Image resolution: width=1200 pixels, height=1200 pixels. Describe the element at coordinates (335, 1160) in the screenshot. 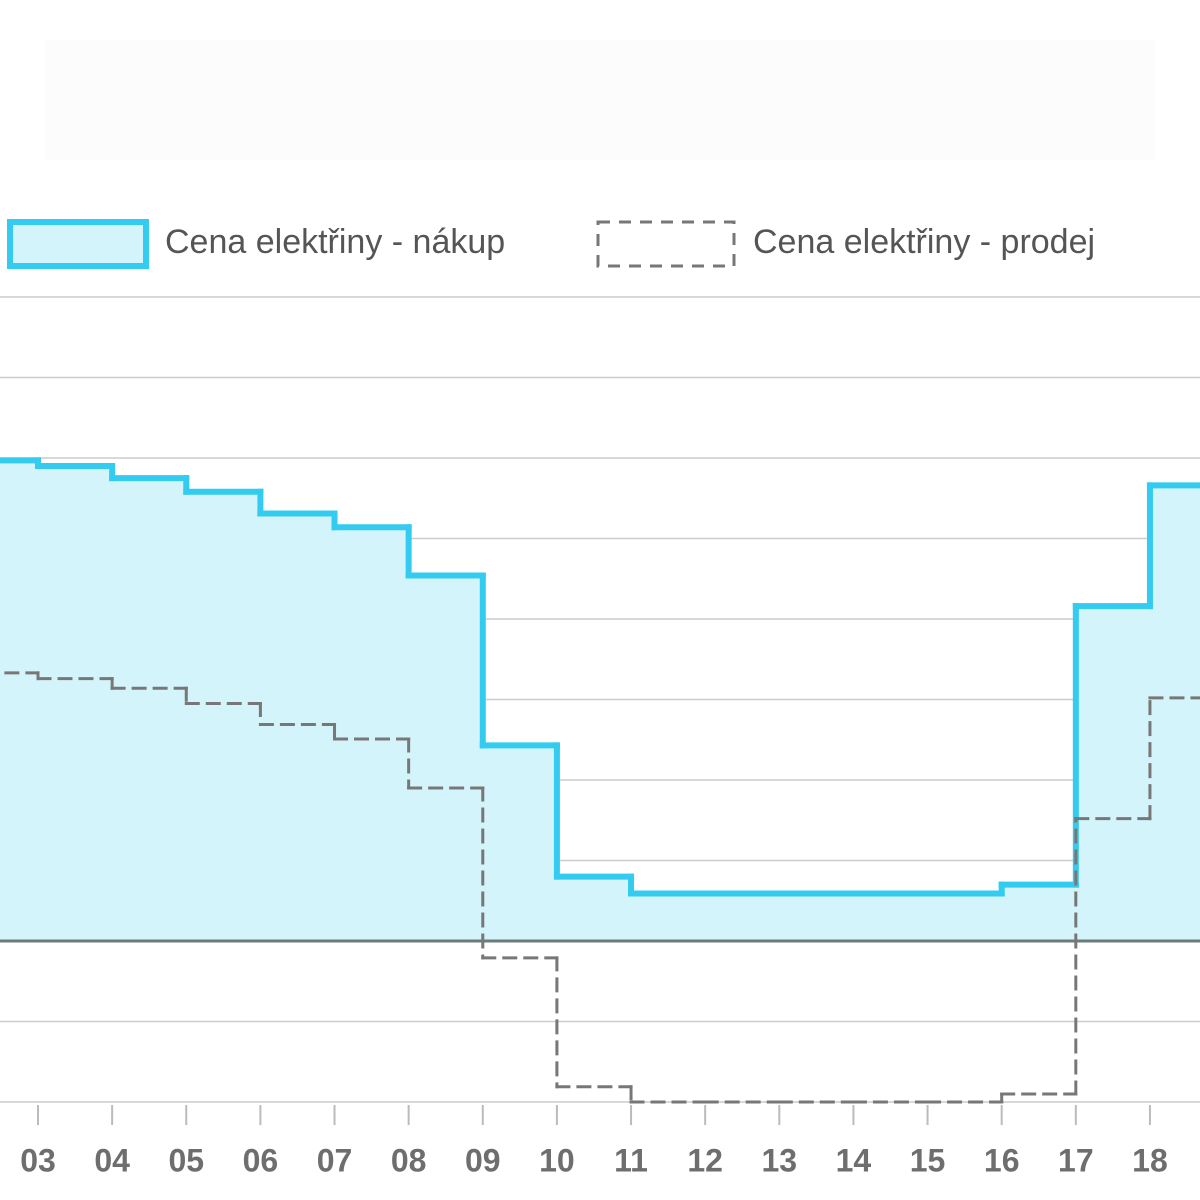

I see `x-tick-label: 07` at that location.